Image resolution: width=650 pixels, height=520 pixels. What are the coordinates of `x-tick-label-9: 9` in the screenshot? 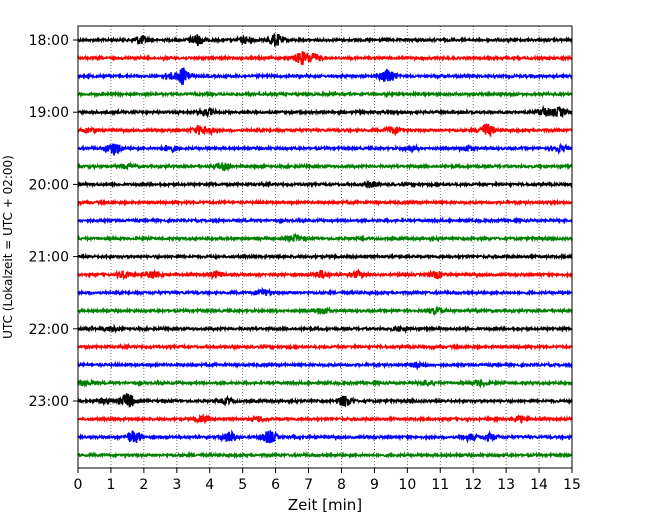 It's located at (374, 485).